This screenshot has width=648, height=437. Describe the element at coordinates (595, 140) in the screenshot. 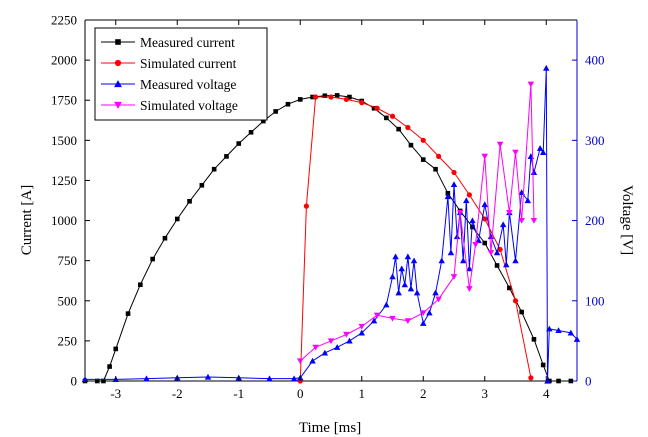

I see `y-right-tick-label: 300` at that location.